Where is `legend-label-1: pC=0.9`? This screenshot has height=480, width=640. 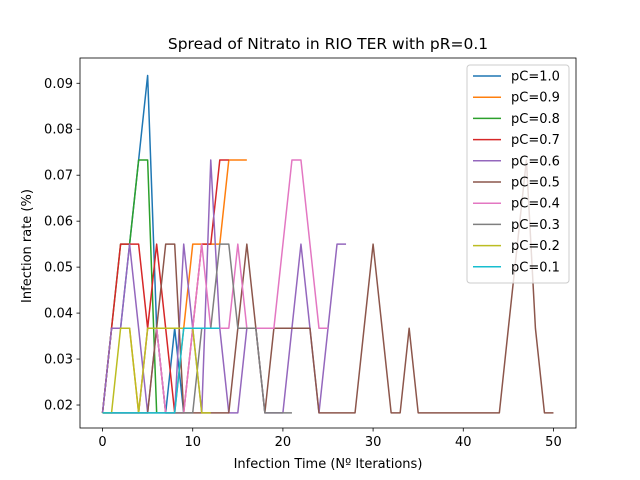 legend-label-1: pC=0.9 is located at coordinates (535, 98).